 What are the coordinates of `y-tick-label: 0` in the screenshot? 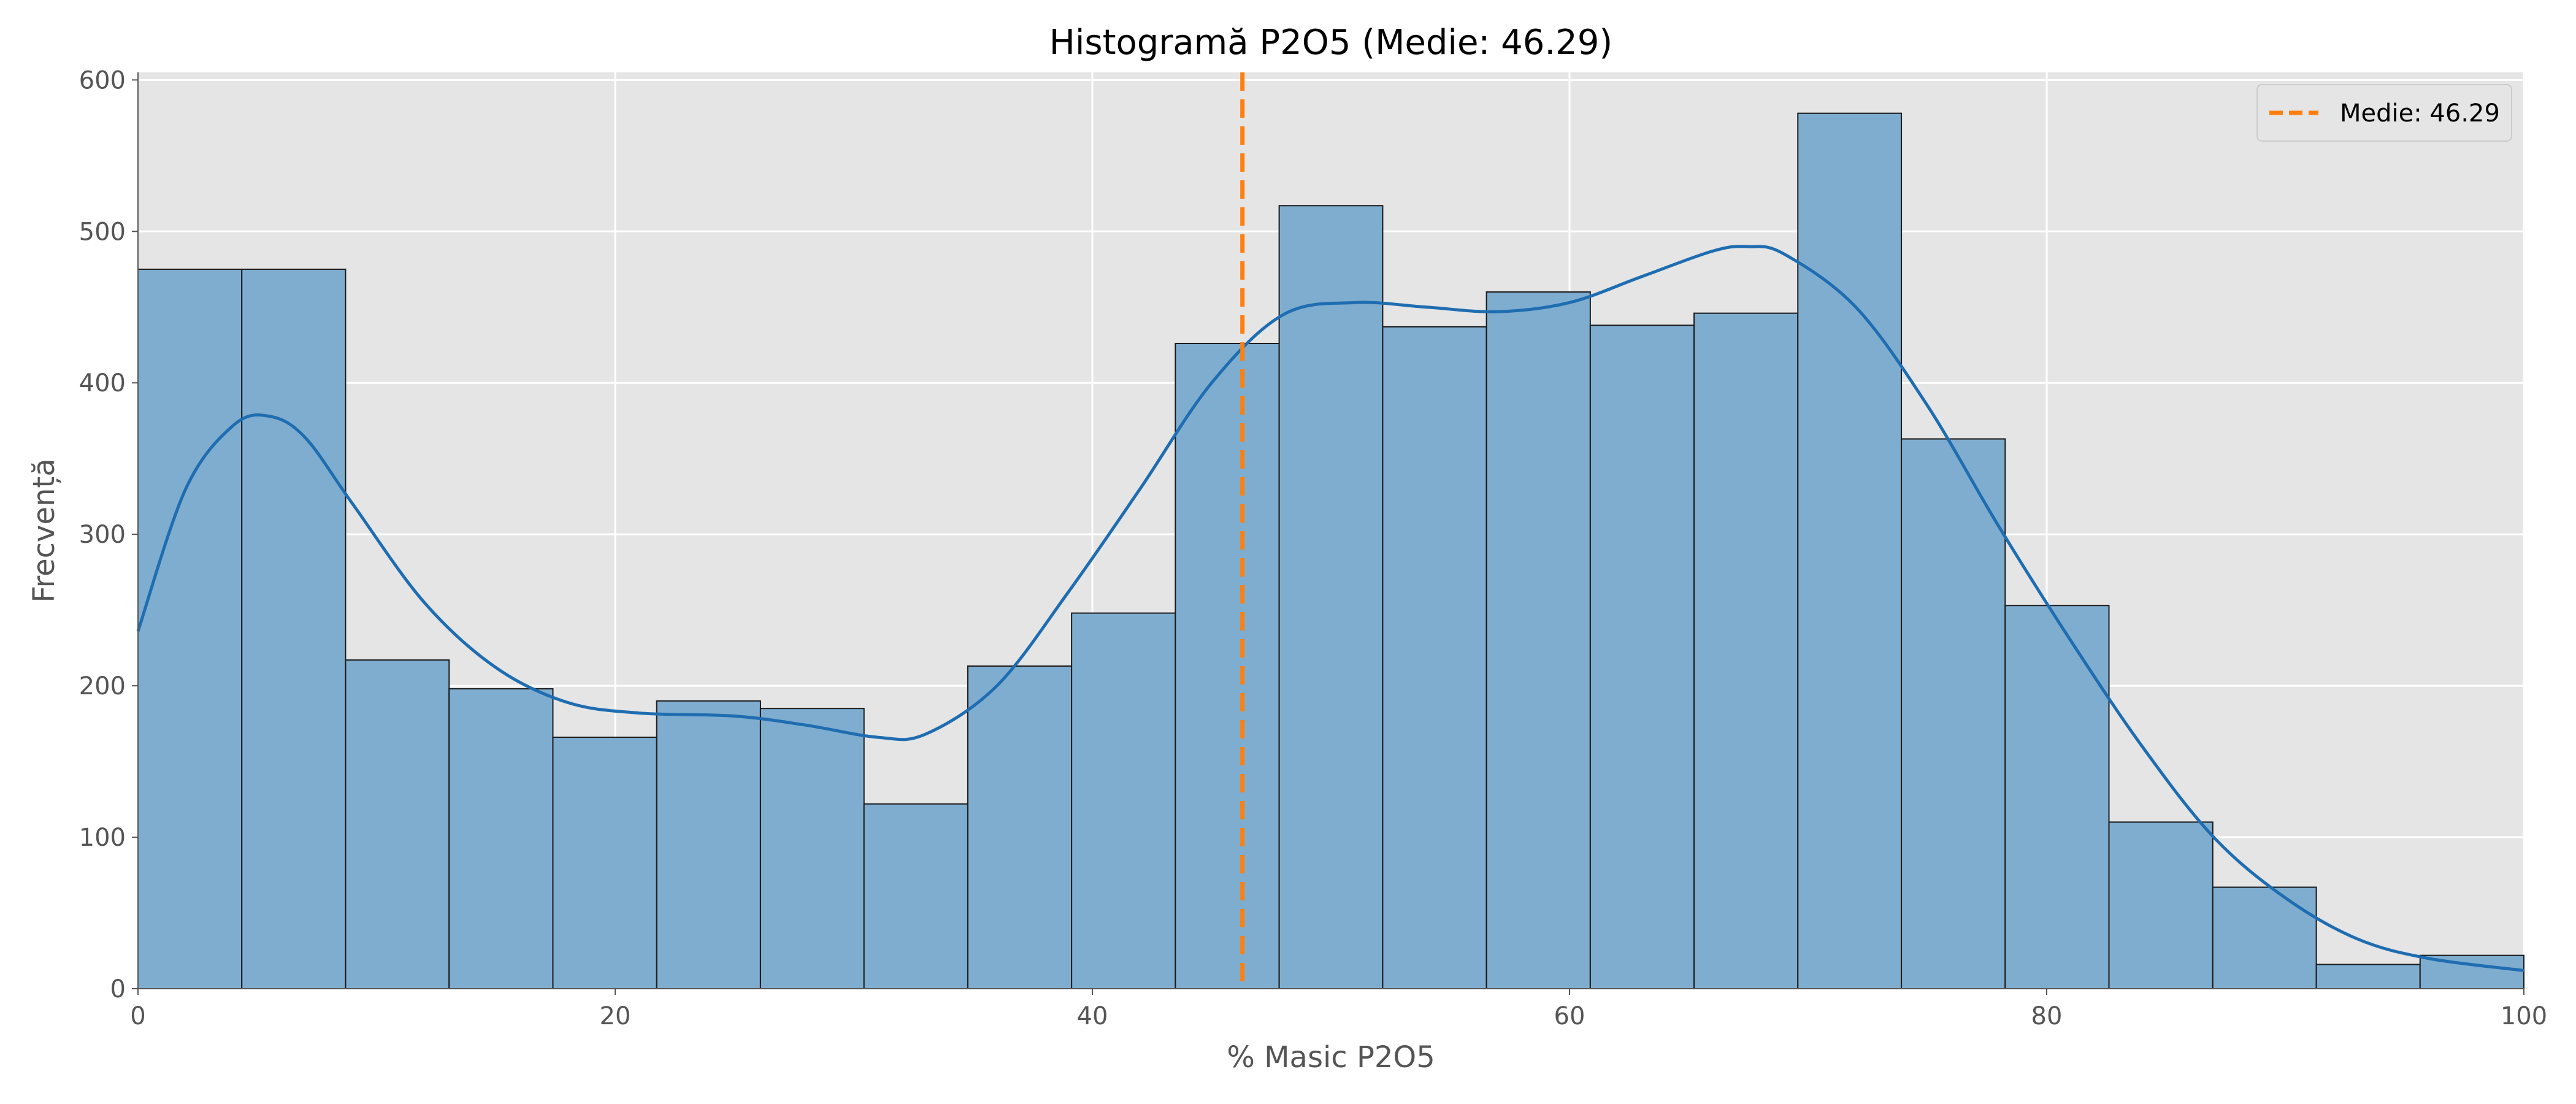 It's located at (118, 989).